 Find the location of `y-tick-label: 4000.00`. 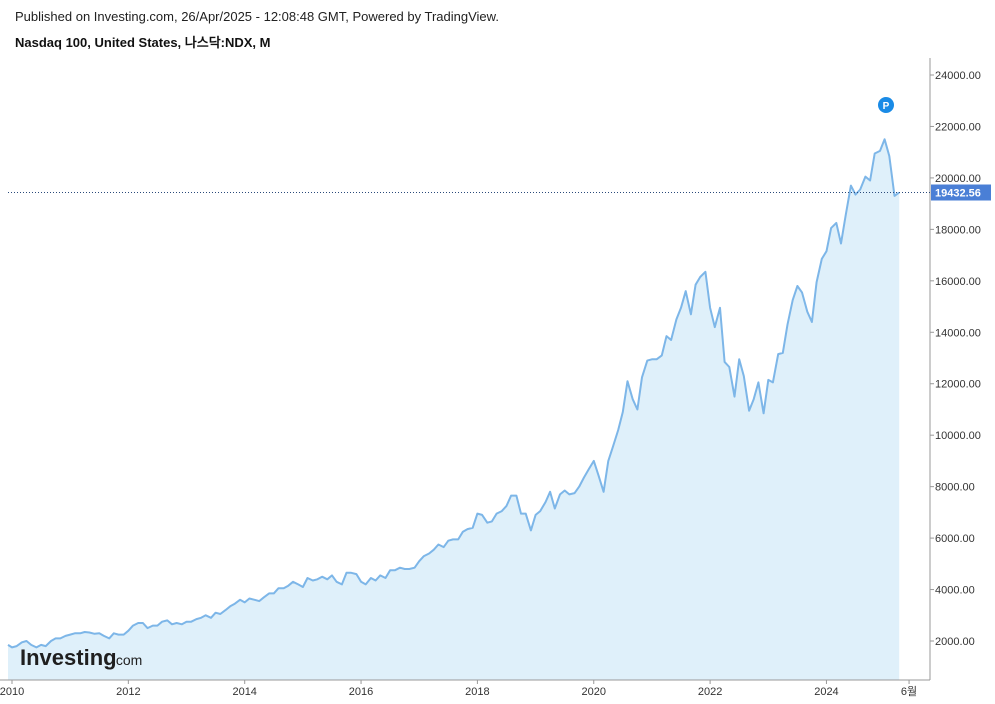

y-tick-label: 4000.00 is located at coordinates (955, 591).